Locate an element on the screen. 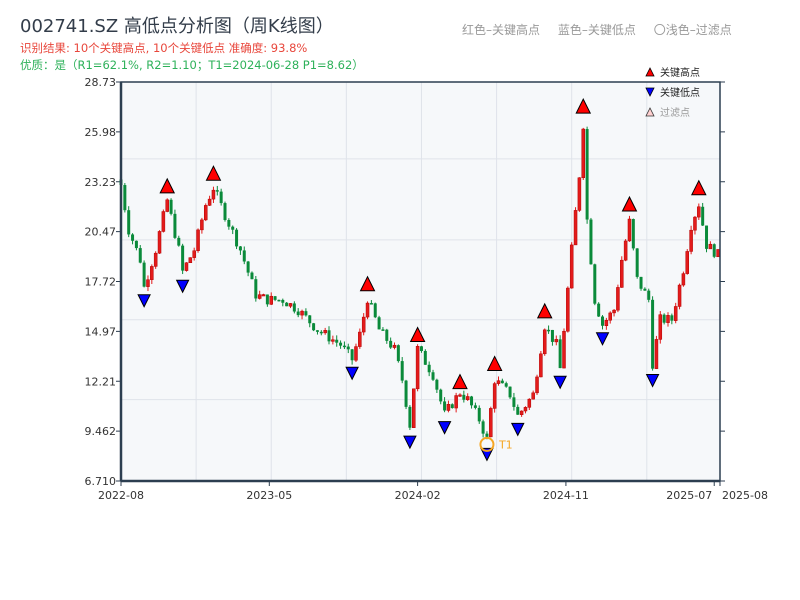 Image resolution: width=800 pixels, height=600 pixels. t1-label: T1 is located at coordinates (505, 444).